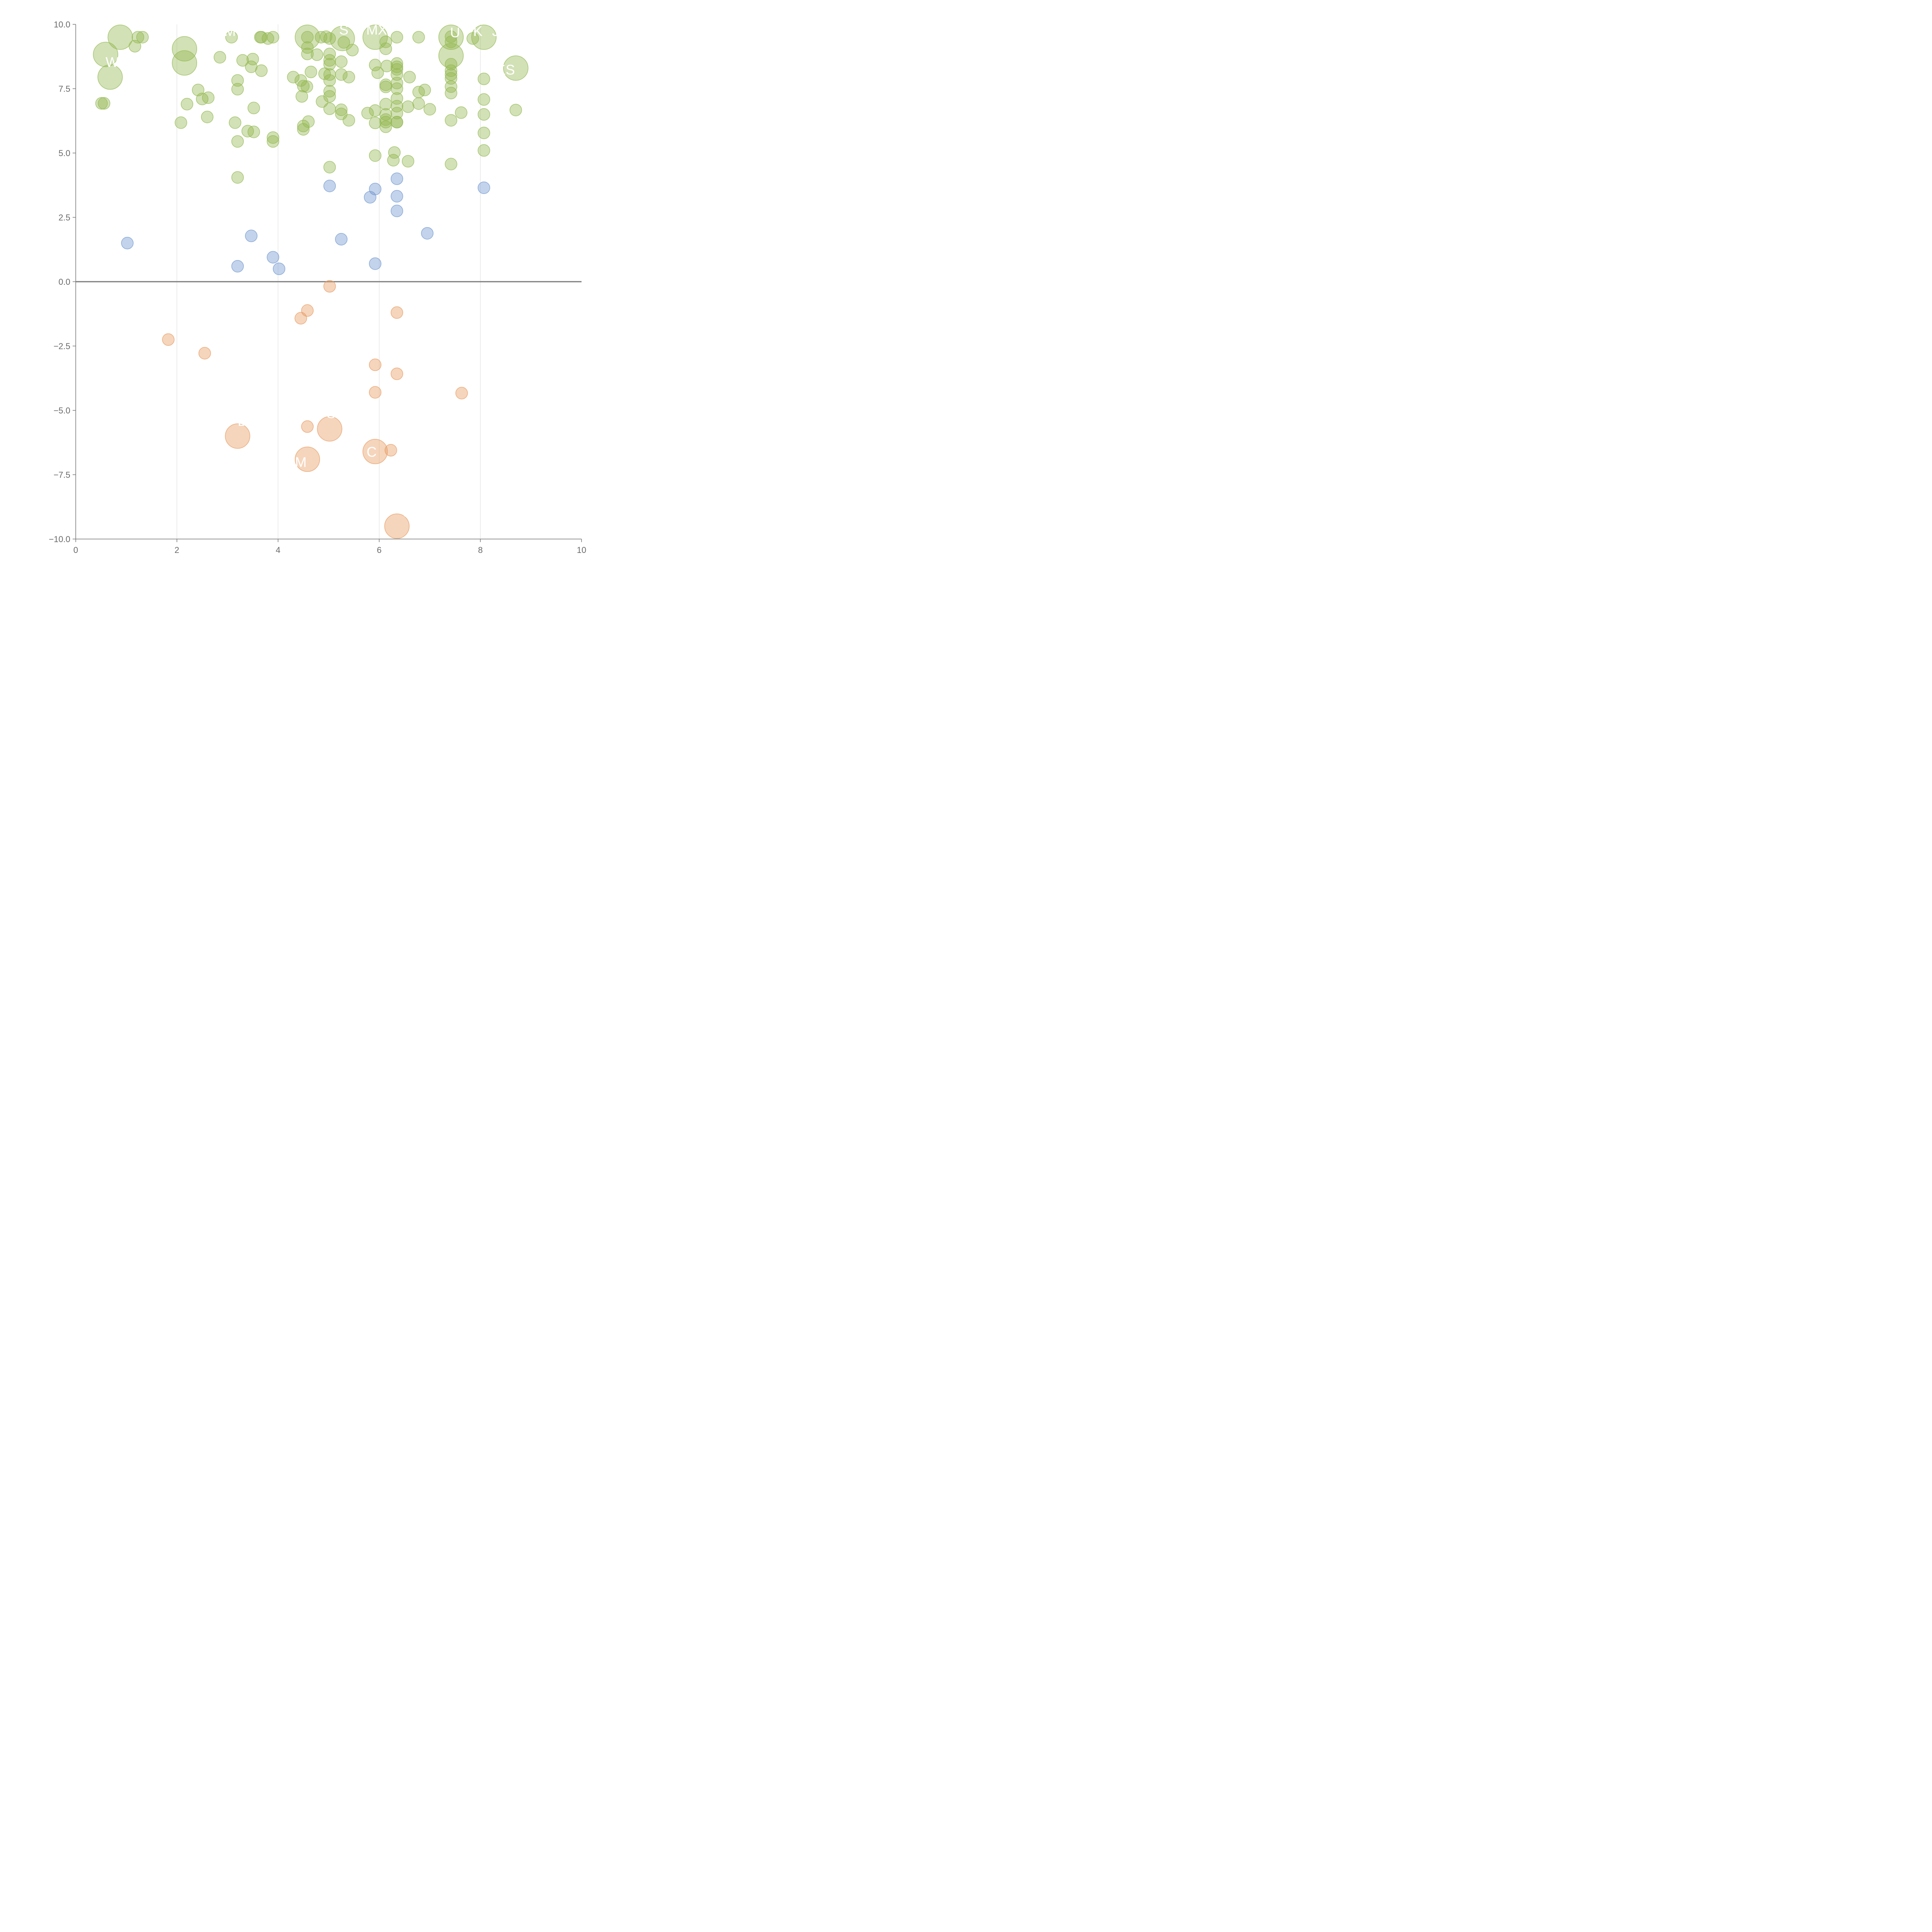 The width and height of the screenshot is (1932, 1932). What do you see at coordinates (496, 31) in the screenshot?
I see `bubble-label: J` at bounding box center [496, 31].